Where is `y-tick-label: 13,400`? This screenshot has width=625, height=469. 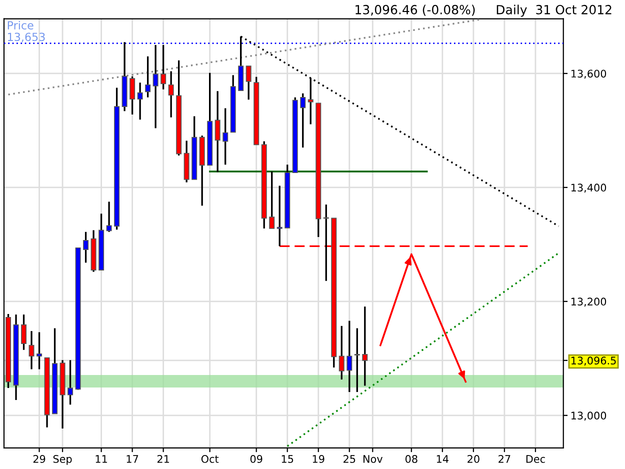 y-tick-label: 13,400 is located at coordinates (588, 188).